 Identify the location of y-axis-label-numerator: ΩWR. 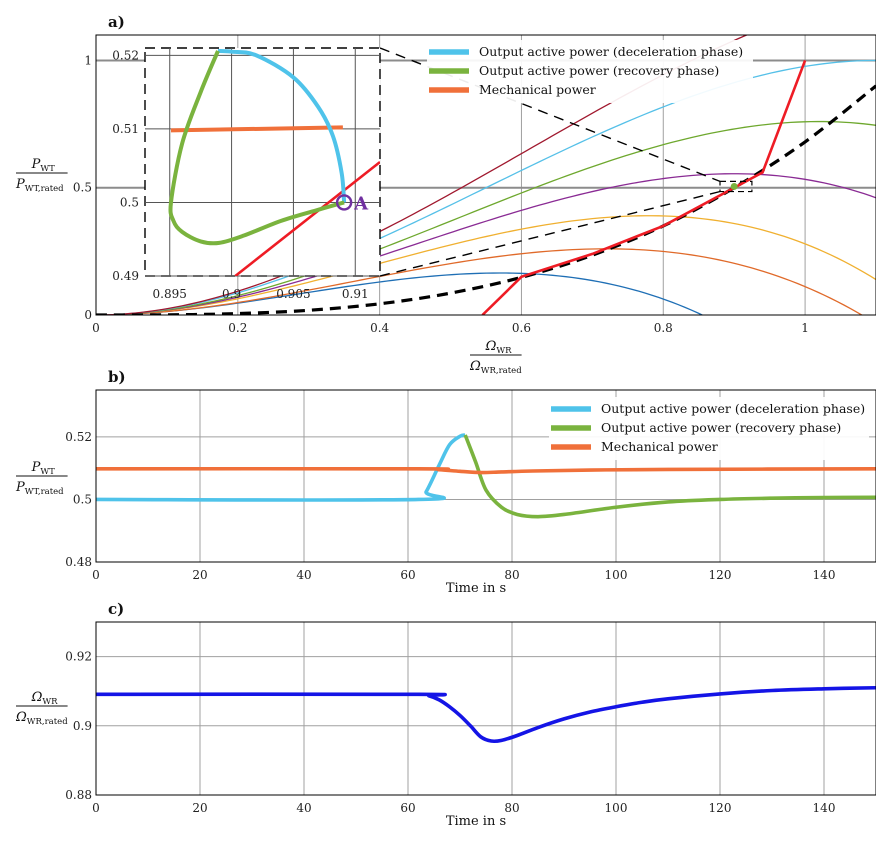
(45, 698).